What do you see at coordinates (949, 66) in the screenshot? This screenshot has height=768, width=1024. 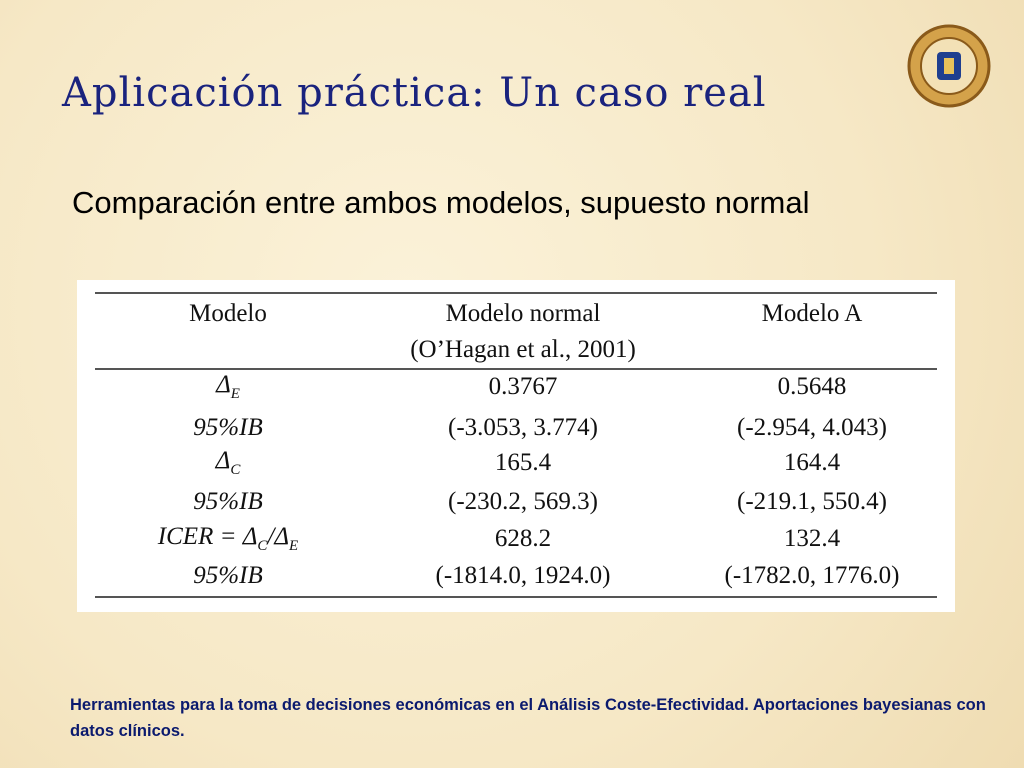 I see `logo` at bounding box center [949, 66].